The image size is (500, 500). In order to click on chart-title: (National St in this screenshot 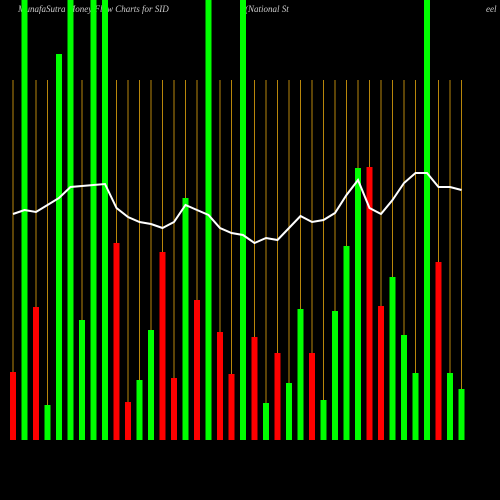, I will do `click(267, 9)`.